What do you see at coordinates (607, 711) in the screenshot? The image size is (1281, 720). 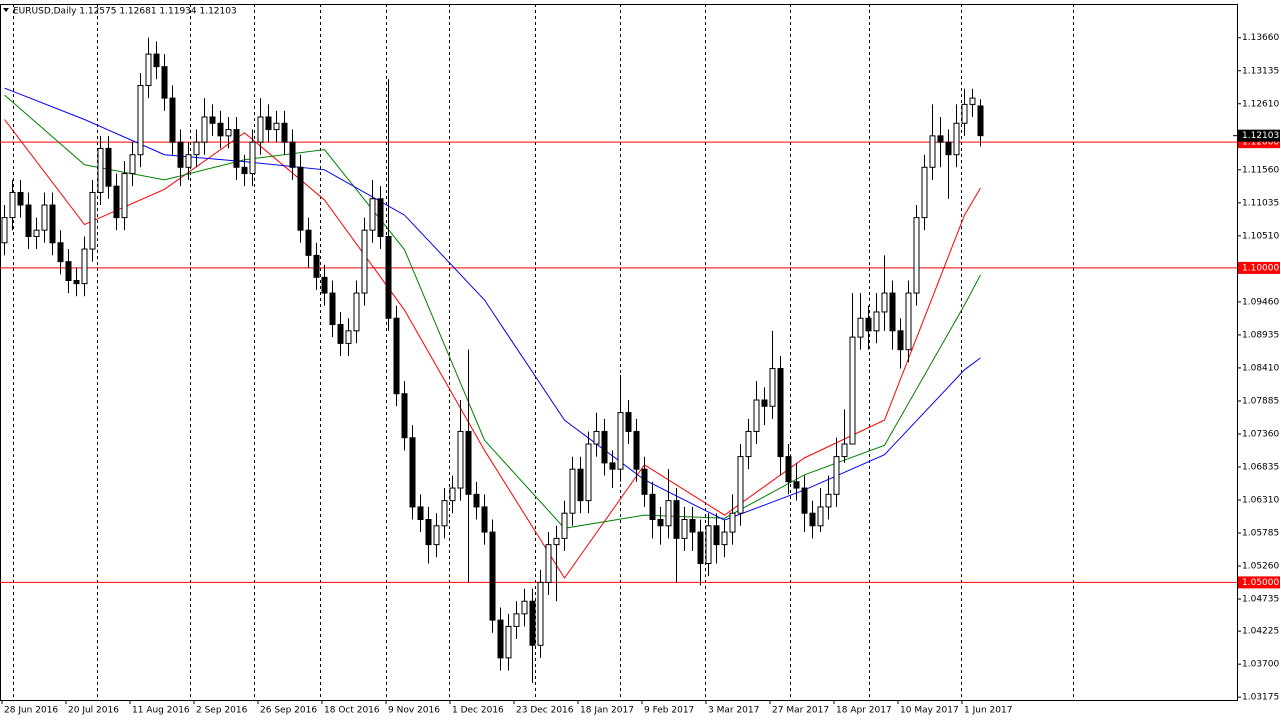 I see `x-tick-label: 18 Jan 2017` at bounding box center [607, 711].